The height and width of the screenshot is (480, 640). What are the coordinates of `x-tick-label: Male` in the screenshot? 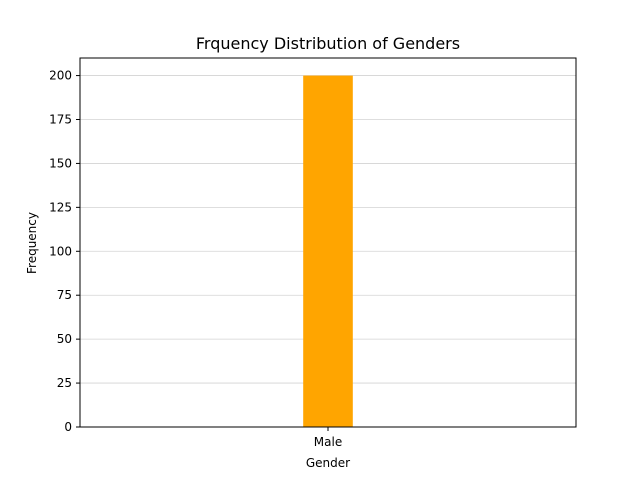 It's located at (328, 442).